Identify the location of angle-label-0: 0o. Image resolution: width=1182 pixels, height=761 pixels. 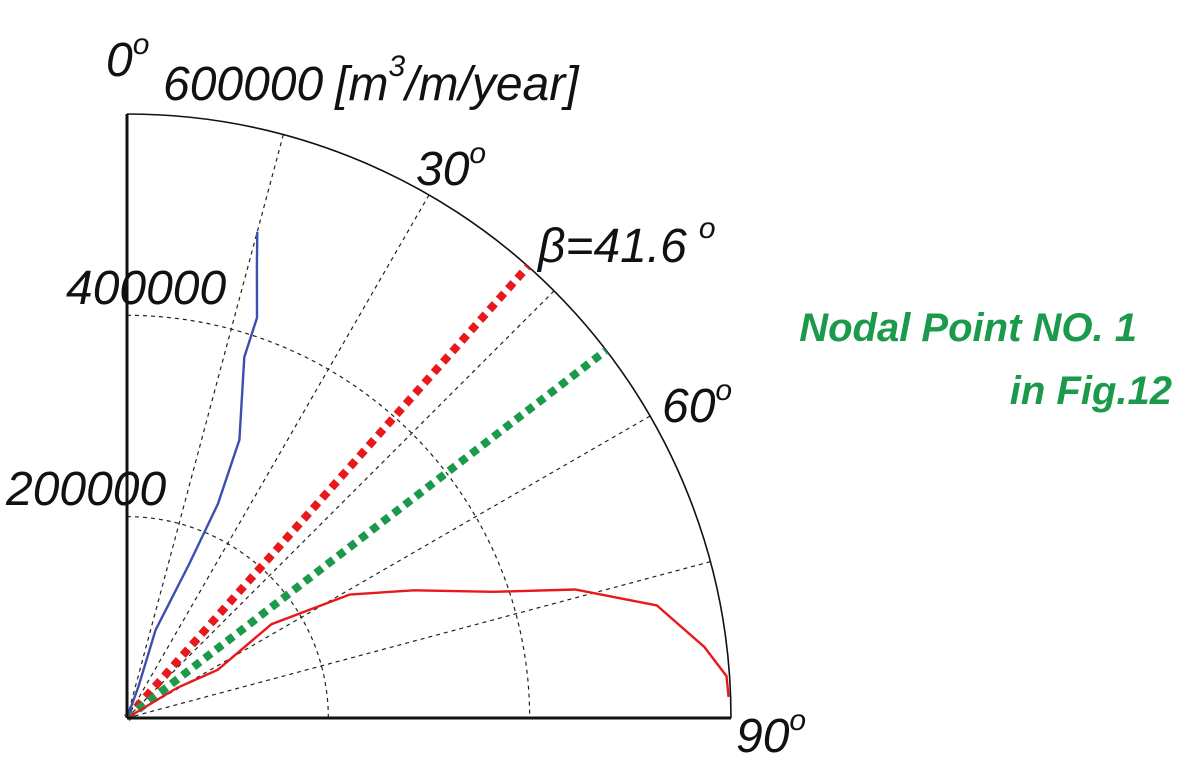
(127, 57).